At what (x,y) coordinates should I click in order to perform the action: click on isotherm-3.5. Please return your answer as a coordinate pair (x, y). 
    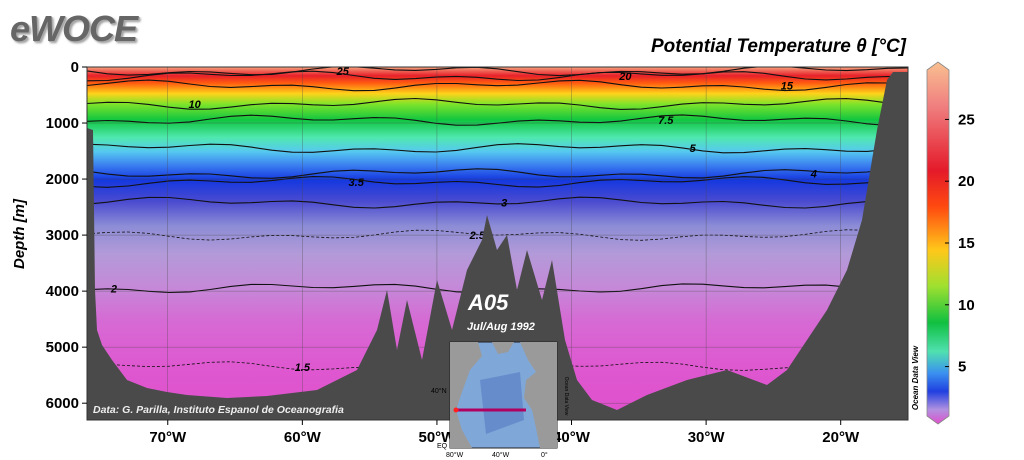
    Looking at the image, I should click on (497, 182).